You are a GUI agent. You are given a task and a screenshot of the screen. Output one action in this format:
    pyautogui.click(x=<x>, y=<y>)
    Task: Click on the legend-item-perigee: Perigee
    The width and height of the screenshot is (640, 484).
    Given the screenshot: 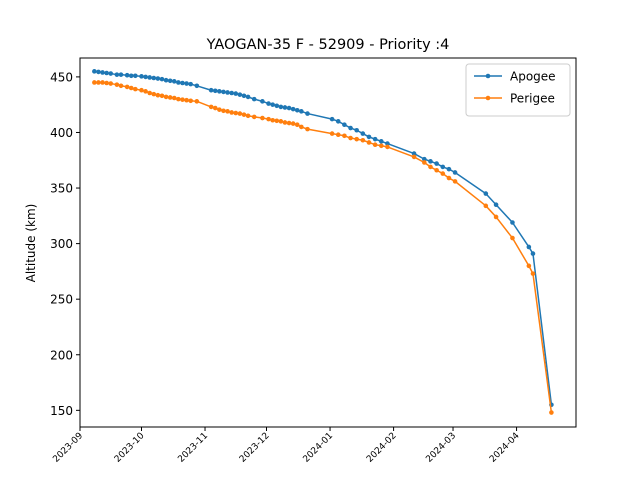 What is the action you would take?
    pyautogui.click(x=514, y=99)
    